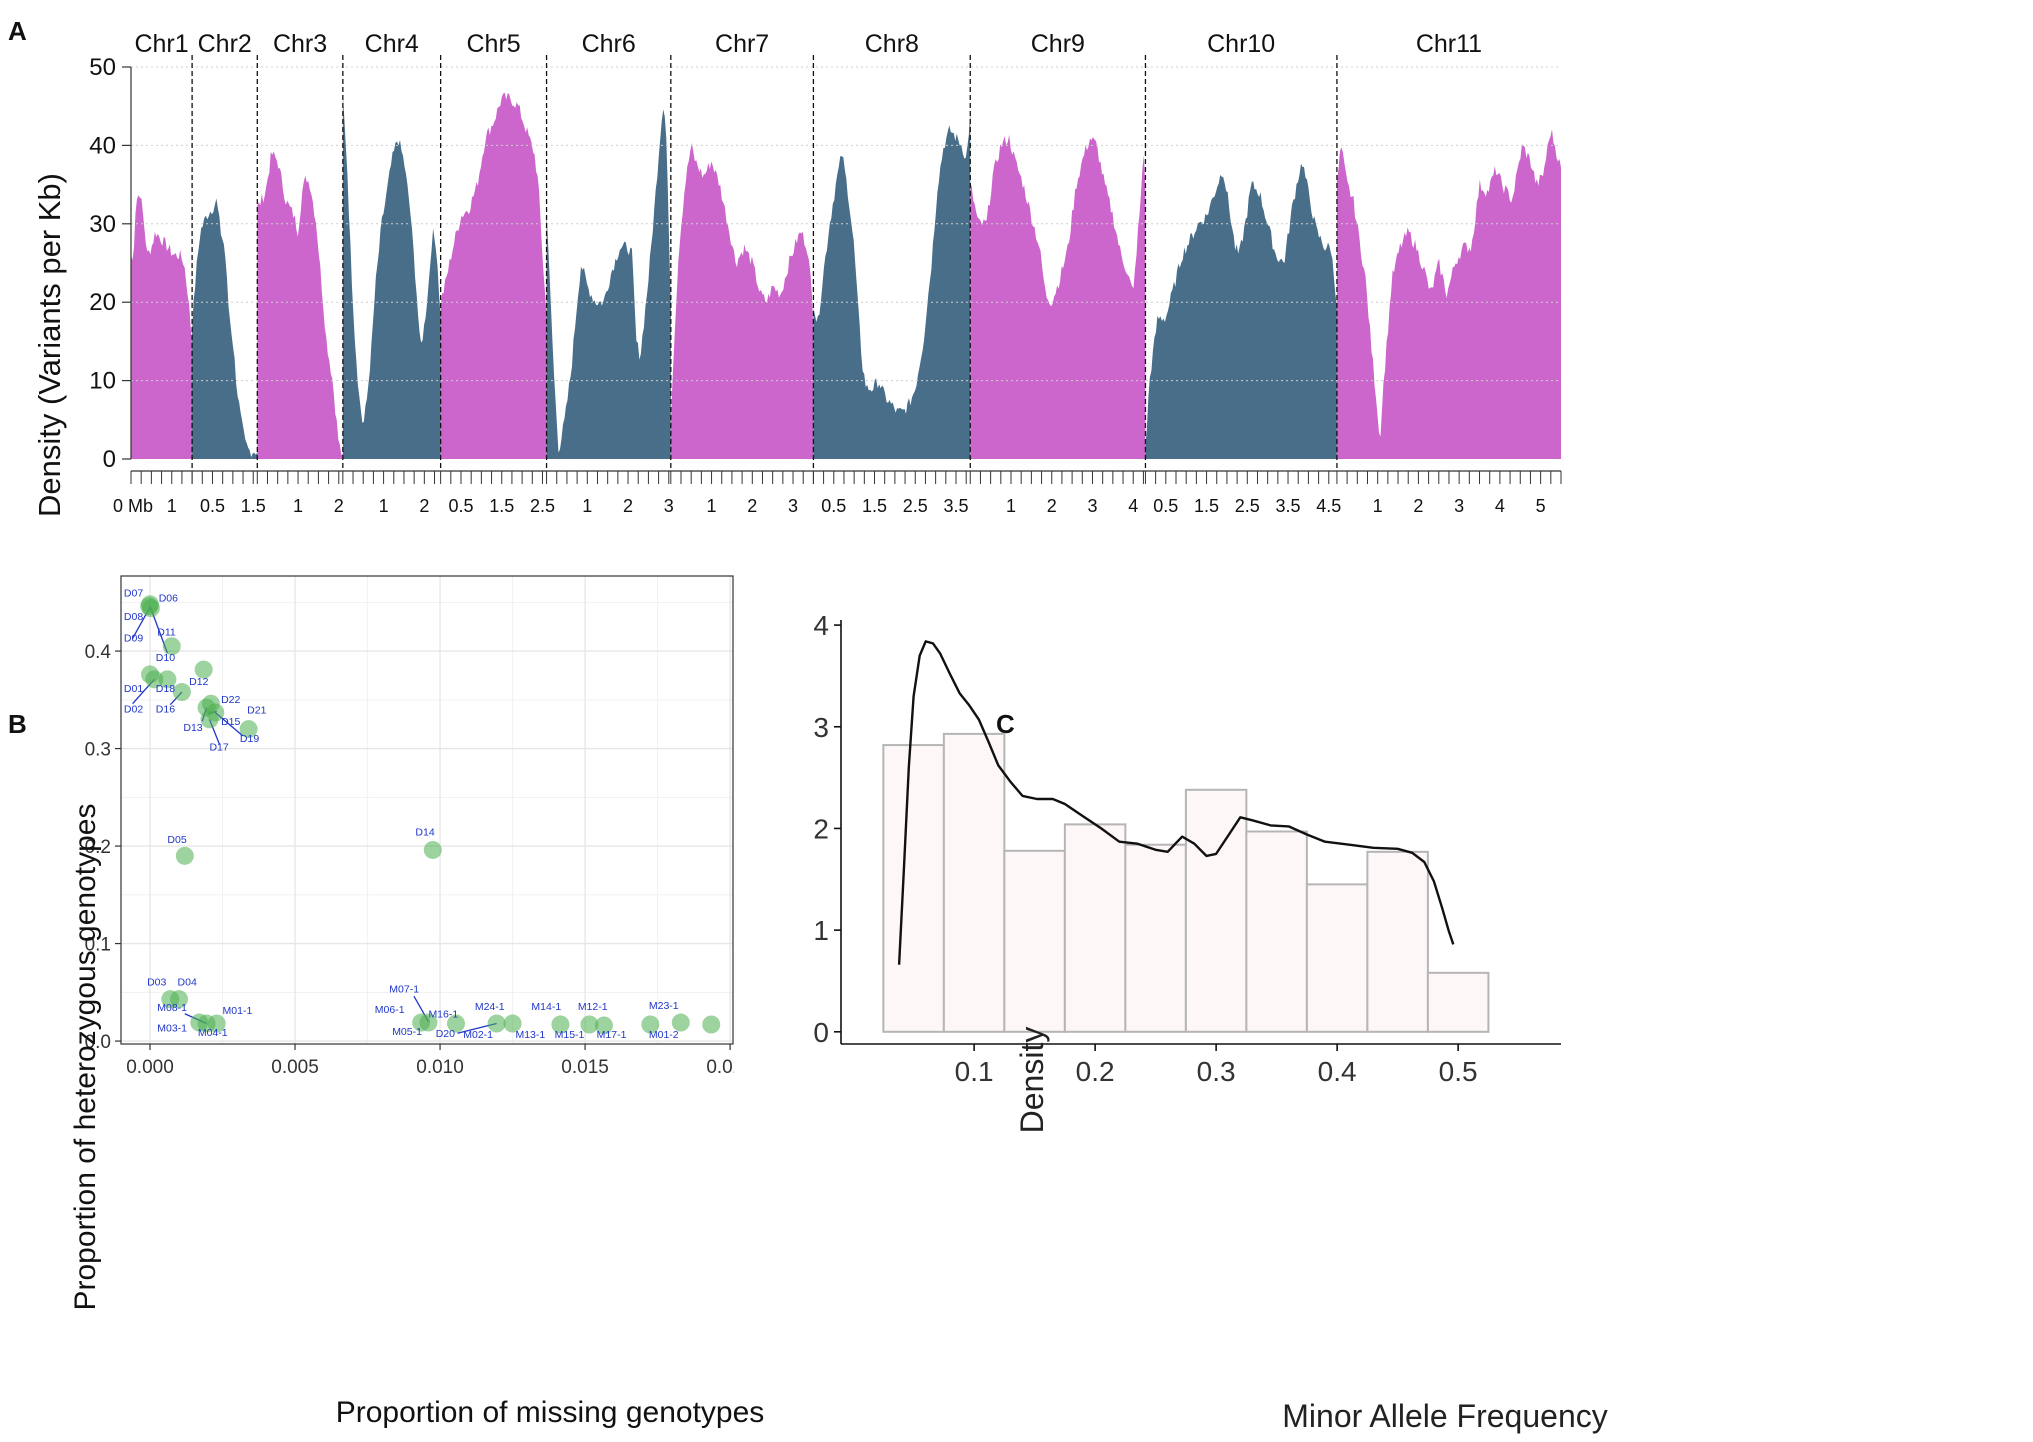 Image resolution: width=2033 pixels, height=1442 pixels. What do you see at coordinates (1288, 506) in the screenshot?
I see `x-tick-label: 3.5` at bounding box center [1288, 506].